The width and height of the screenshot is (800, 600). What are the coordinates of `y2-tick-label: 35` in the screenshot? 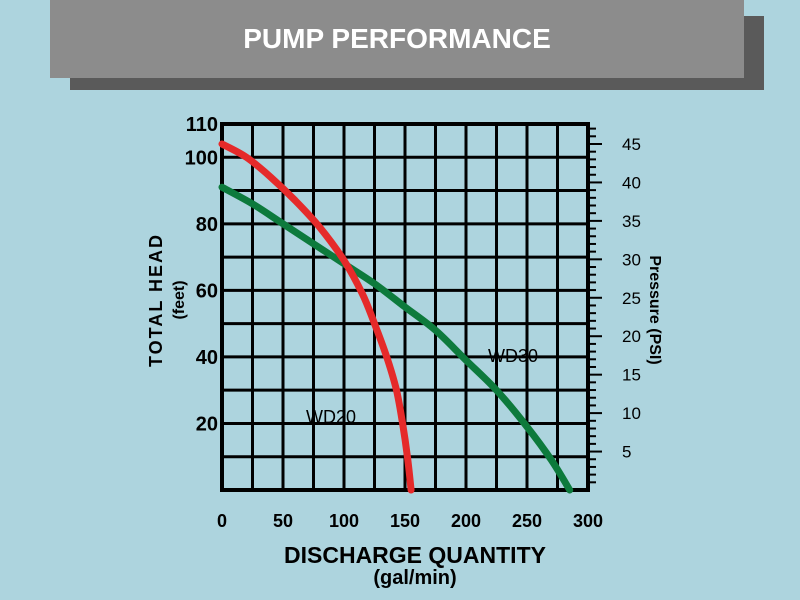 It's located at (631, 221).